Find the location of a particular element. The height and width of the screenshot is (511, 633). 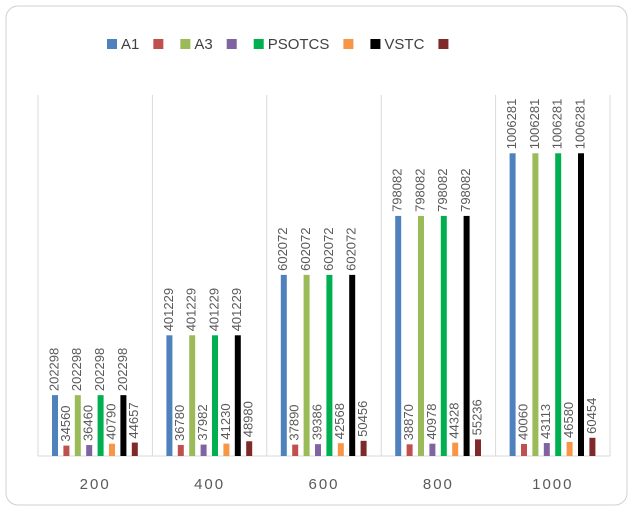

data-label: 48980 is located at coordinates (248, 419).